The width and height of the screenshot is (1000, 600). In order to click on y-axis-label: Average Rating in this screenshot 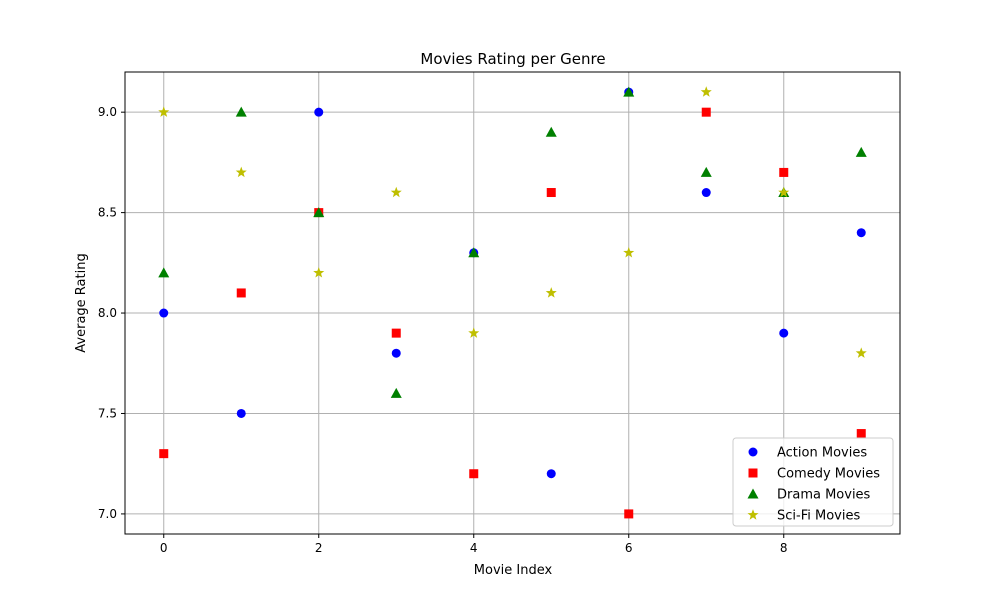, I will do `click(81, 302)`.